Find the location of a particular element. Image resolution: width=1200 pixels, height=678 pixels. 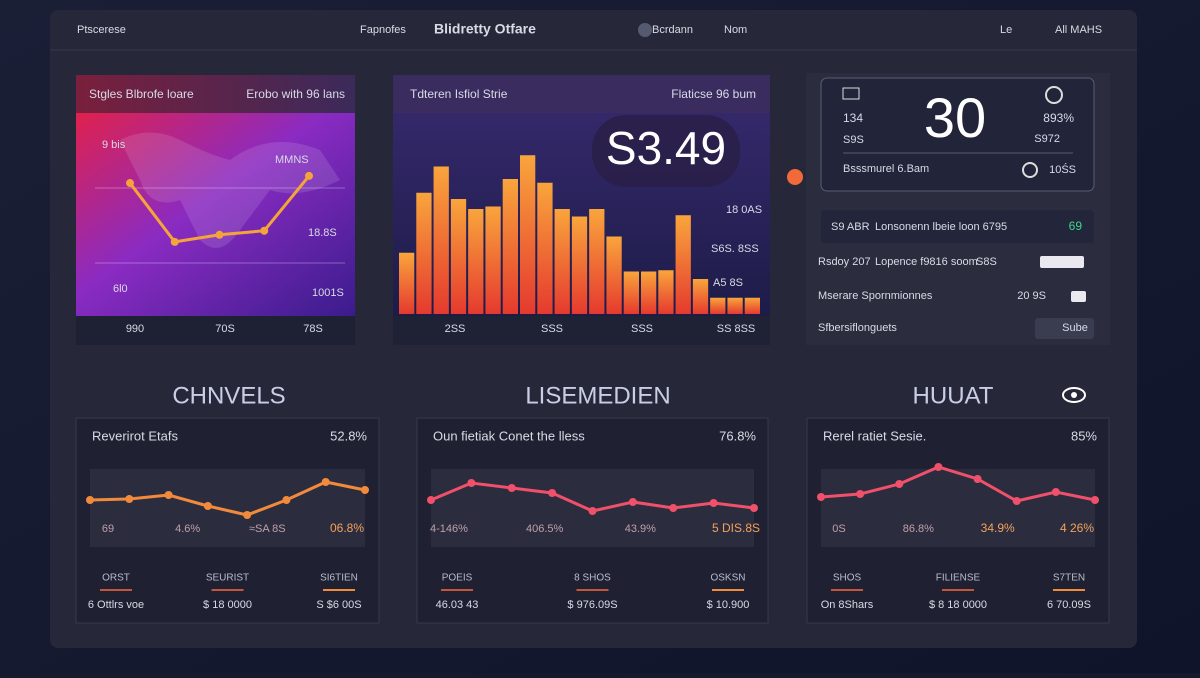

search-label: Bcrdann is located at coordinates (672, 30).